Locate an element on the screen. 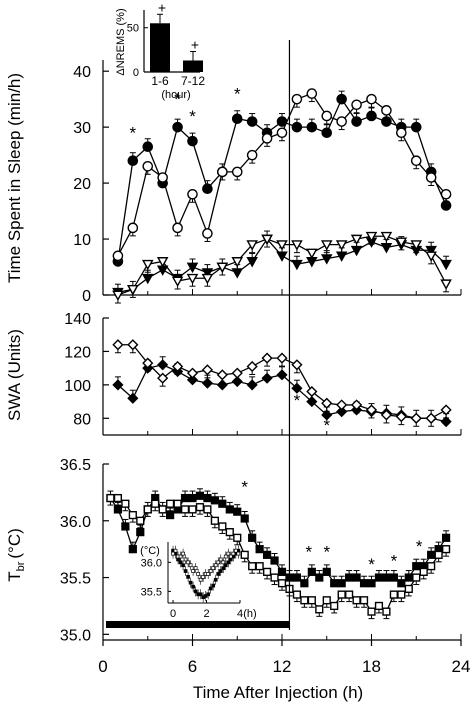  inset-bar-category-label: 7-12 is located at coordinates (193, 81).